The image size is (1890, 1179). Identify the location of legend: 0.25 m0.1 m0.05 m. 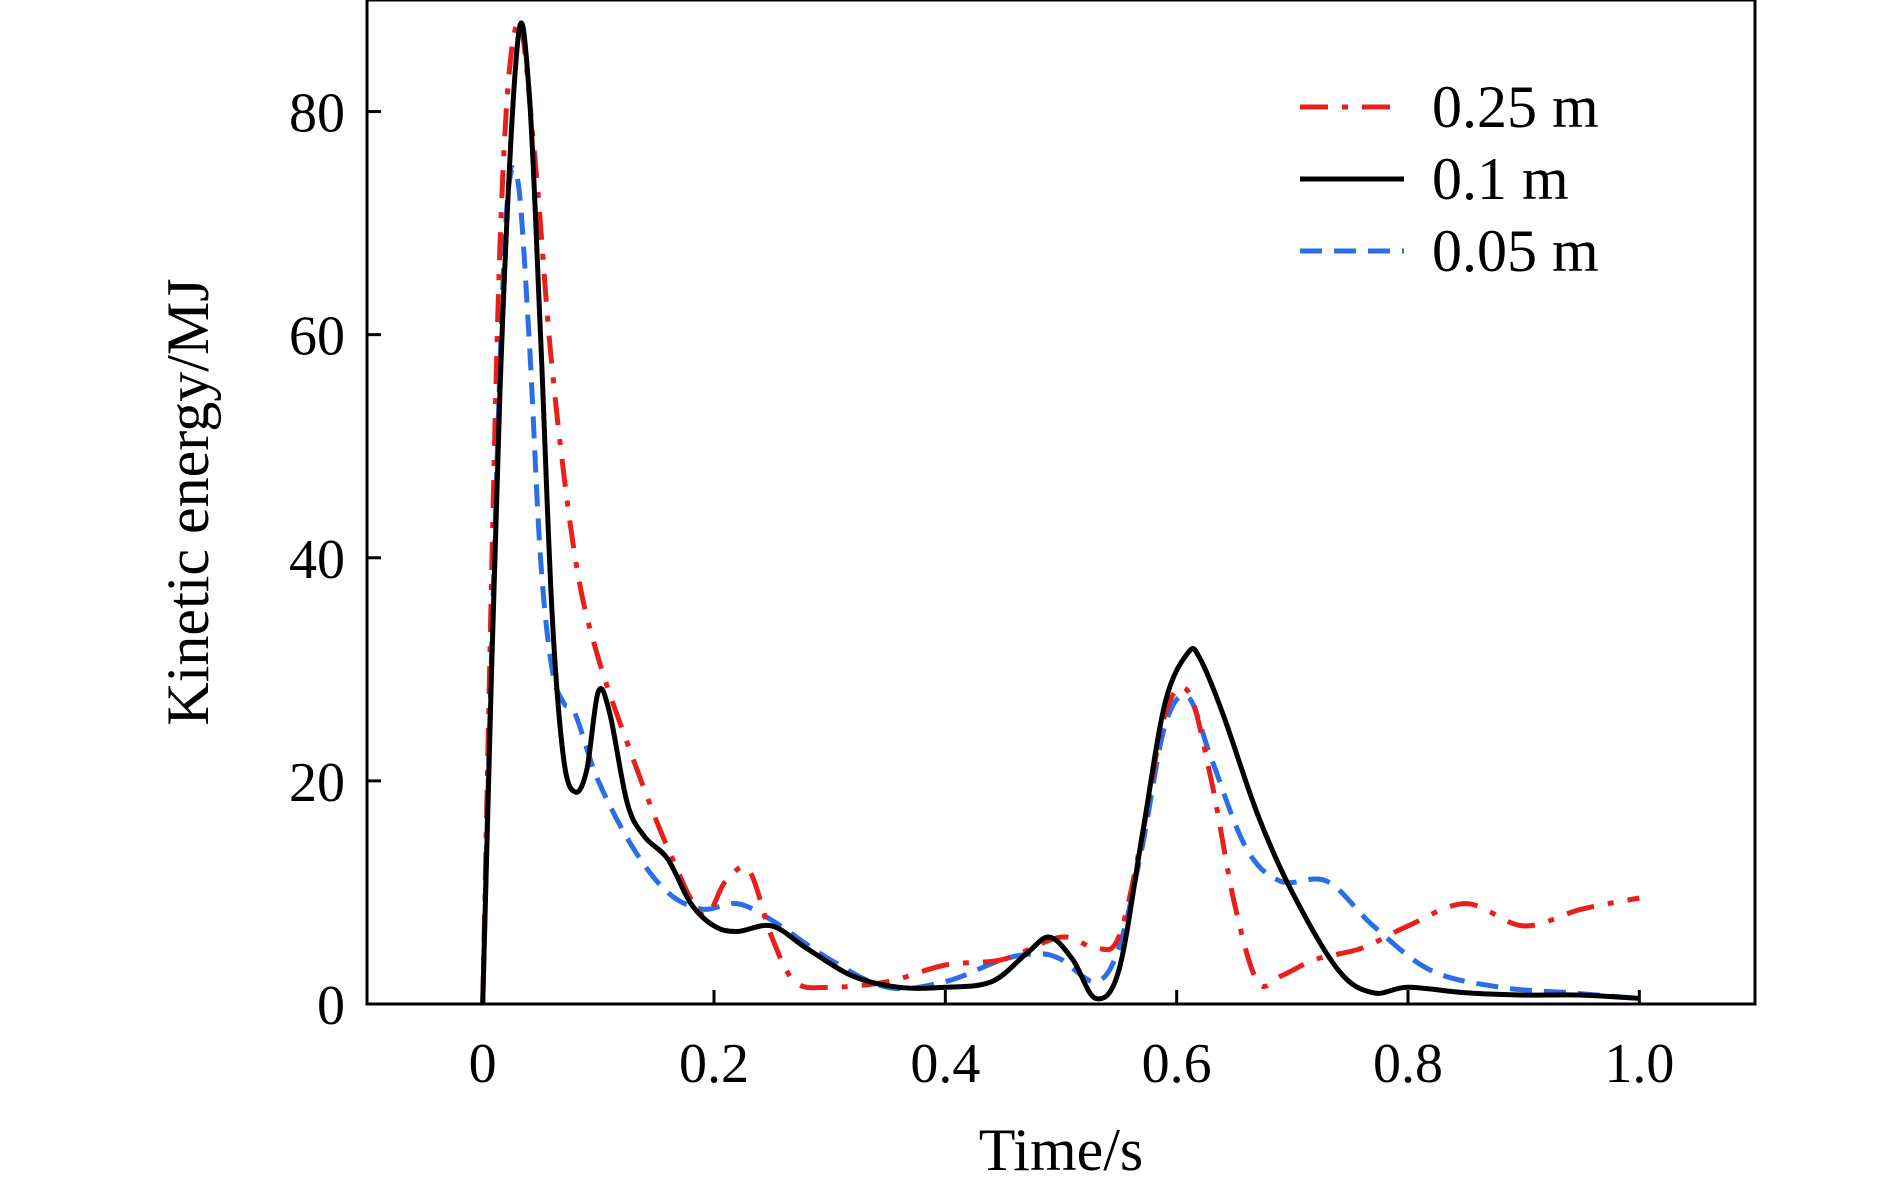
(1449, 179).